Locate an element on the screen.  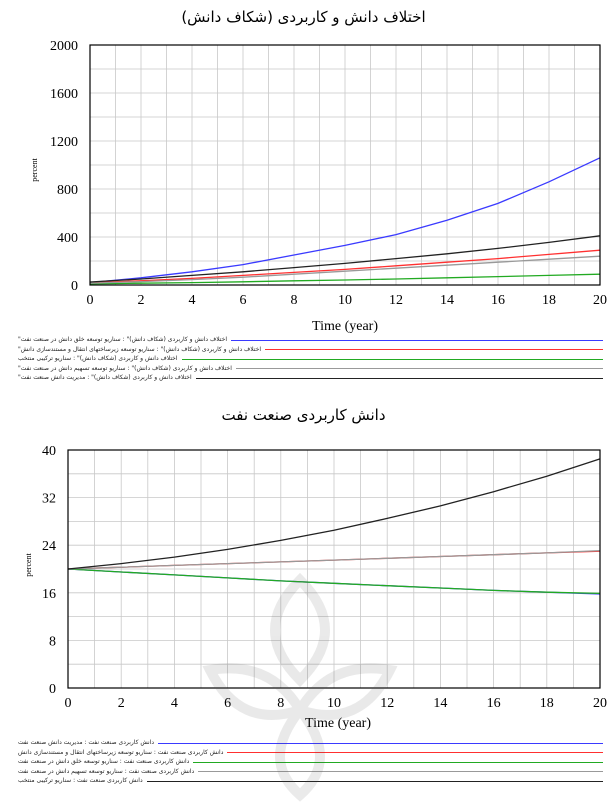
y-tick-label: 16 is located at coordinates (49, 594).